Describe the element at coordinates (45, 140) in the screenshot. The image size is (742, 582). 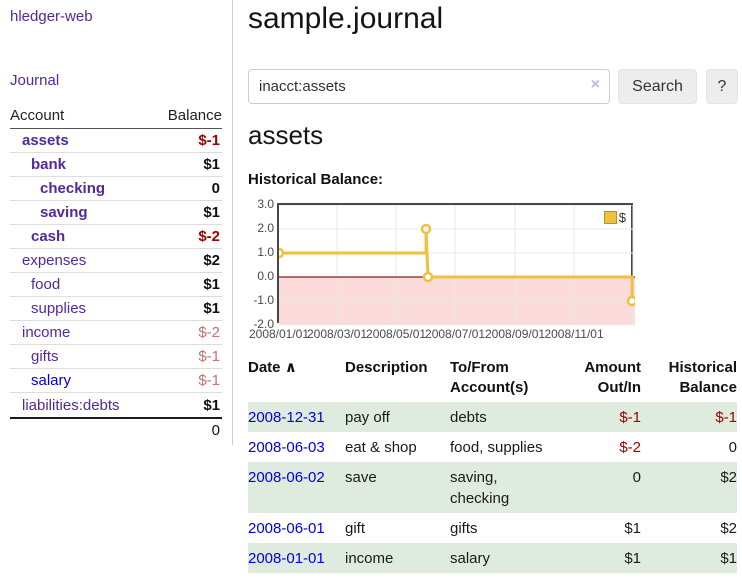
I see `account-link-assets: assets` at that location.